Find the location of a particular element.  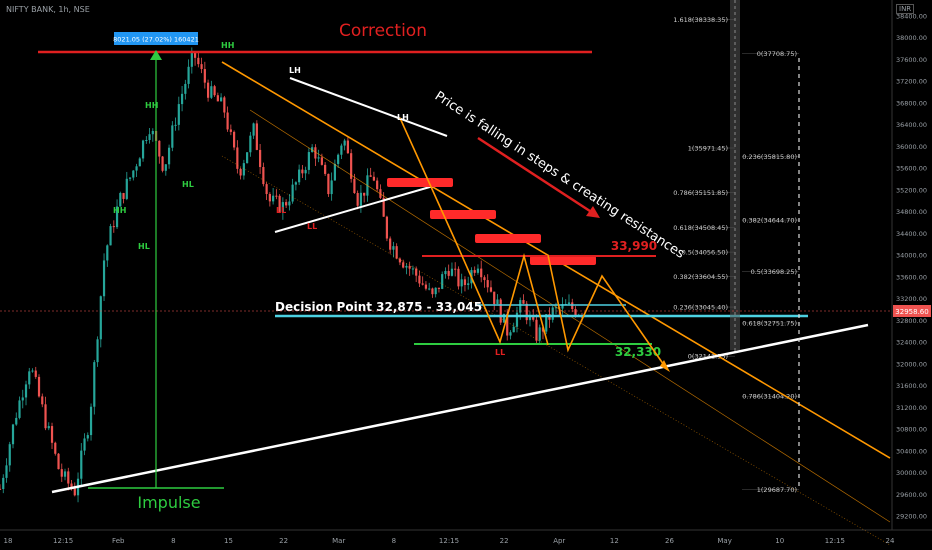

time-tick-label: Mar is located at coordinates (338, 541).